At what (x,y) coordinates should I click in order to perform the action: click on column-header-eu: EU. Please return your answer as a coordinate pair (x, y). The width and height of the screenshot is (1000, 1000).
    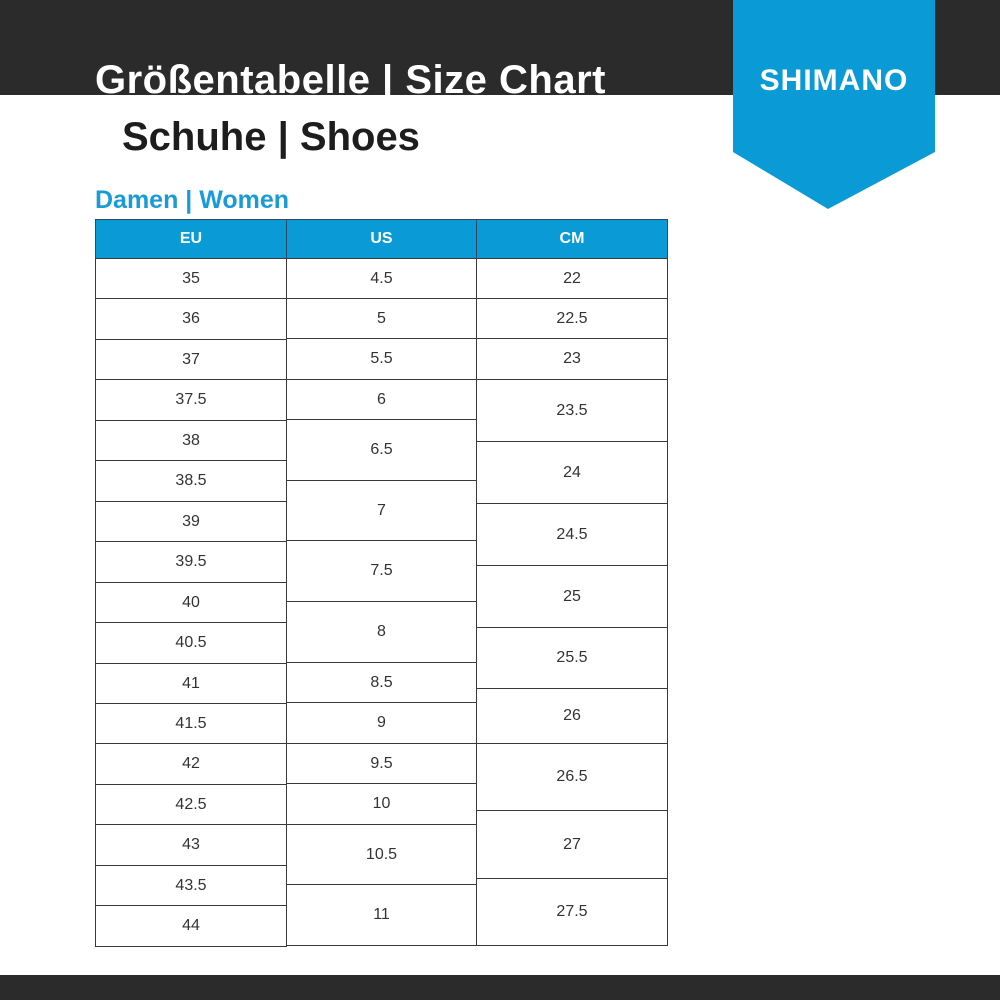
    Looking at the image, I should click on (191, 239).